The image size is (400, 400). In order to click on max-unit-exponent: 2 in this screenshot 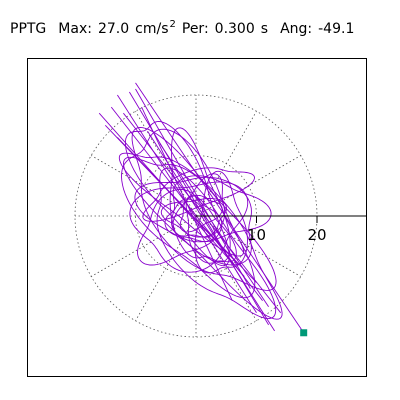, I will do `click(172, 24)`.